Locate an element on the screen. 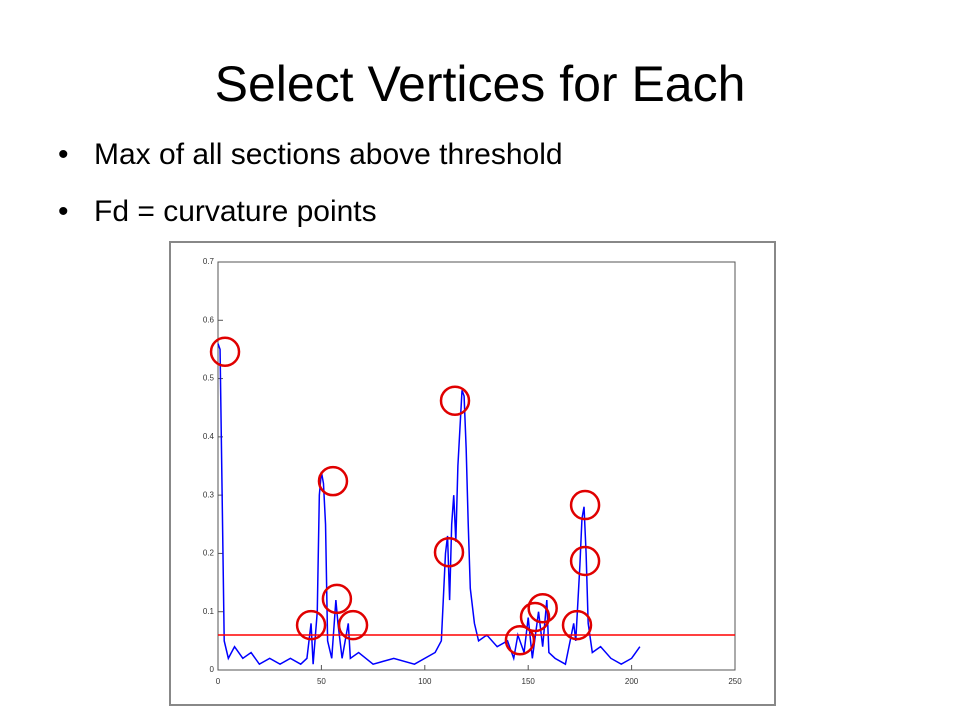 This screenshot has height=720, width=960. x-tick-label: 250 is located at coordinates (735, 681).